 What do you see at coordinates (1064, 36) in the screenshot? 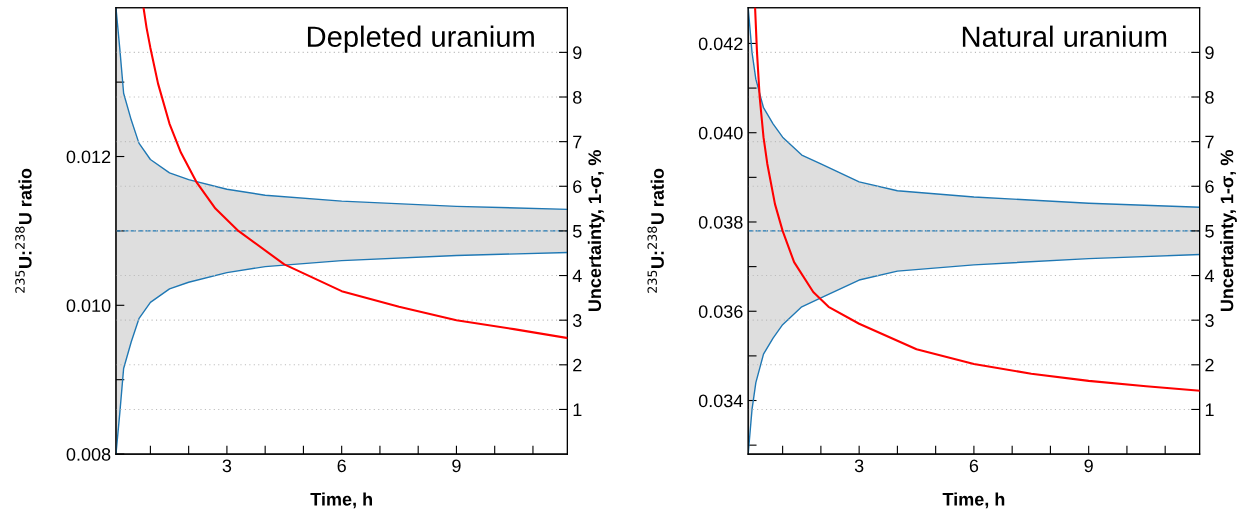
I see `chart-title: Natural uranium` at bounding box center [1064, 36].